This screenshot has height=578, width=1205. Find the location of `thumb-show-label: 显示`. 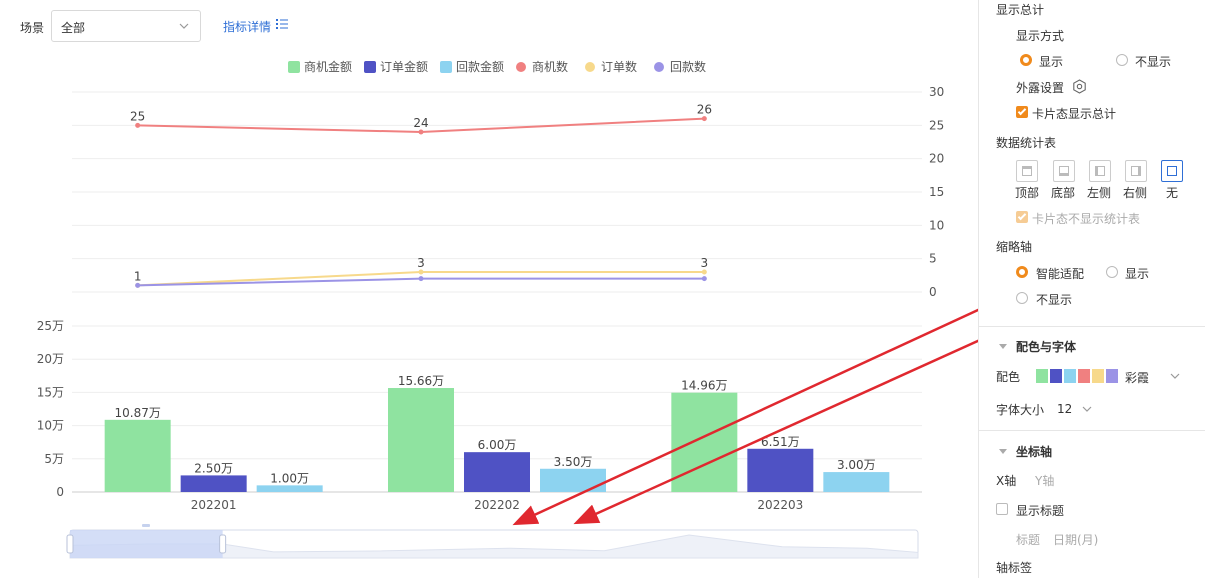

thumb-show-label: 显示 is located at coordinates (1137, 274).